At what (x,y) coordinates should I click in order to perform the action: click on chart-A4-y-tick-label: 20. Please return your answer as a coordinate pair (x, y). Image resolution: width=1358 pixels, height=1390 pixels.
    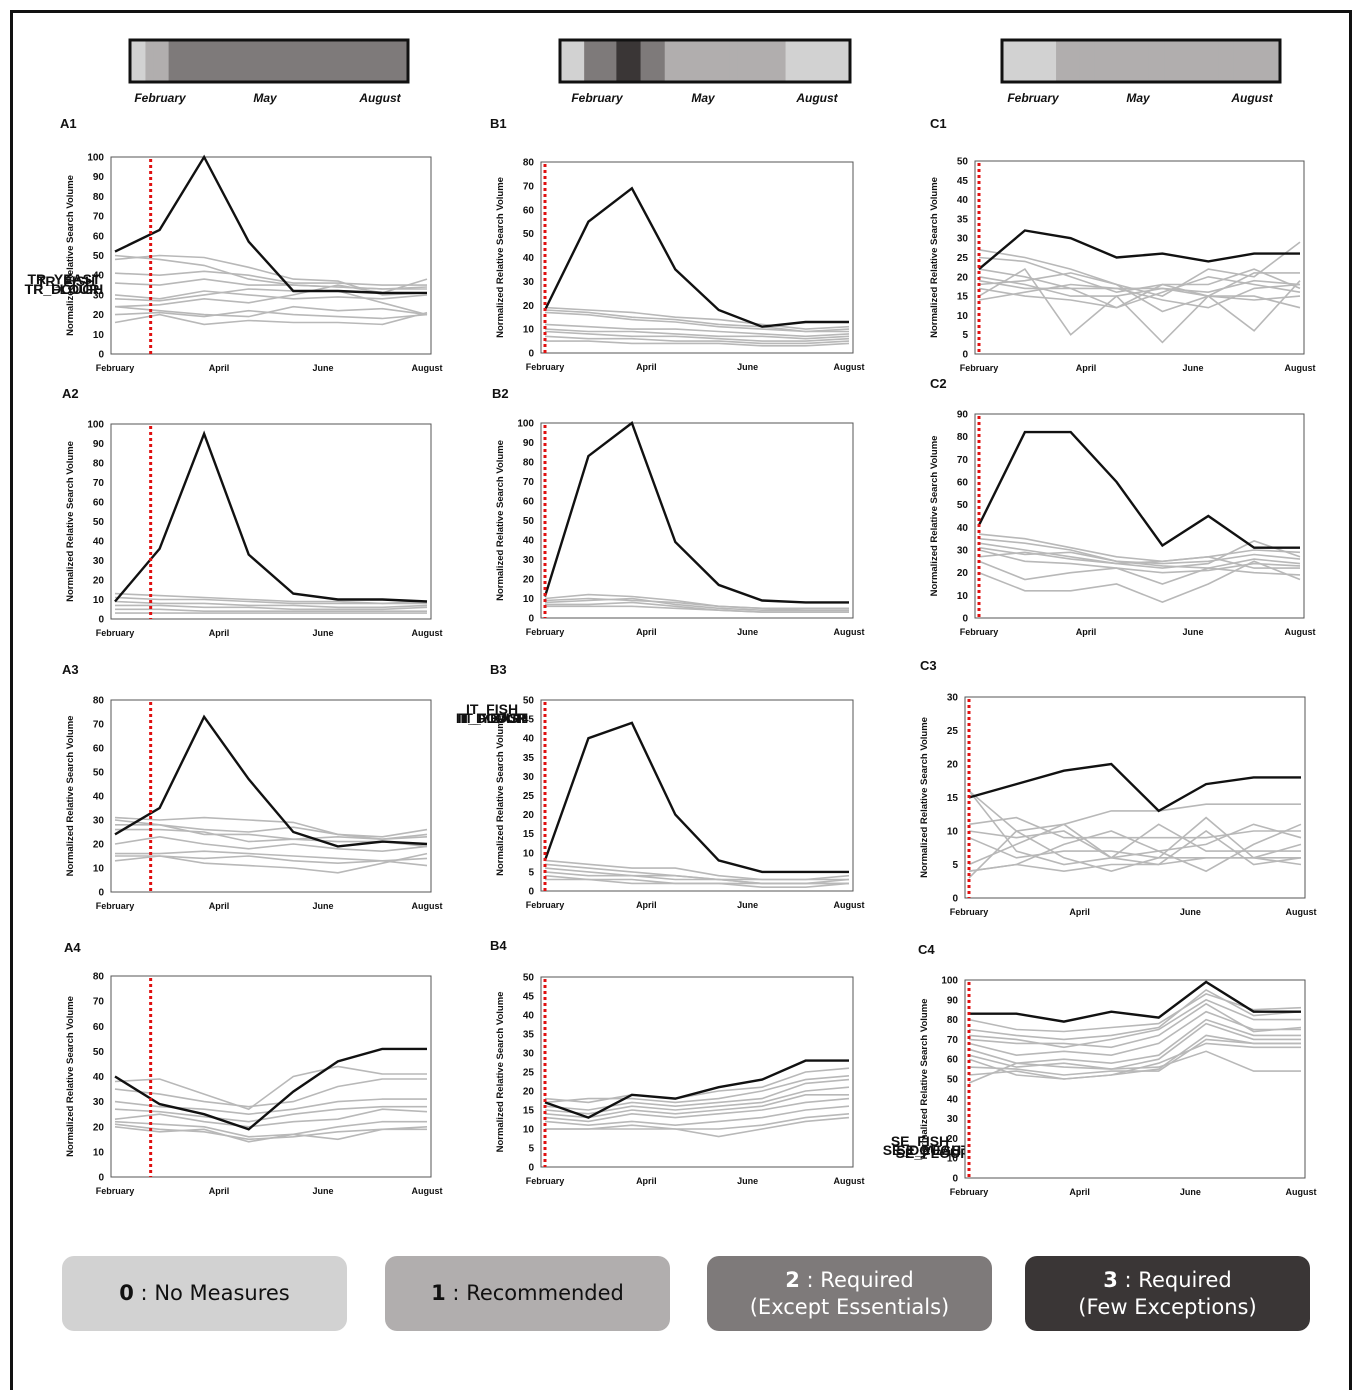
    Looking at the image, I should click on (99, 1127).